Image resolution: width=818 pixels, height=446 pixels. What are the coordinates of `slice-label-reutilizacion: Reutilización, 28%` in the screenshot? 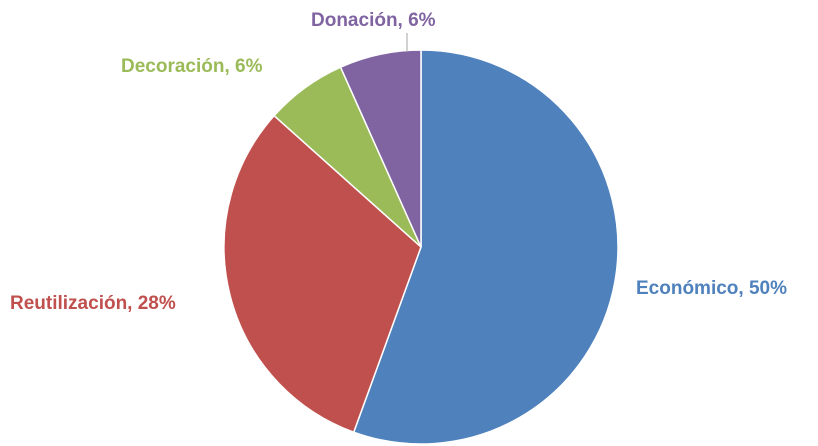 It's located at (93, 303).